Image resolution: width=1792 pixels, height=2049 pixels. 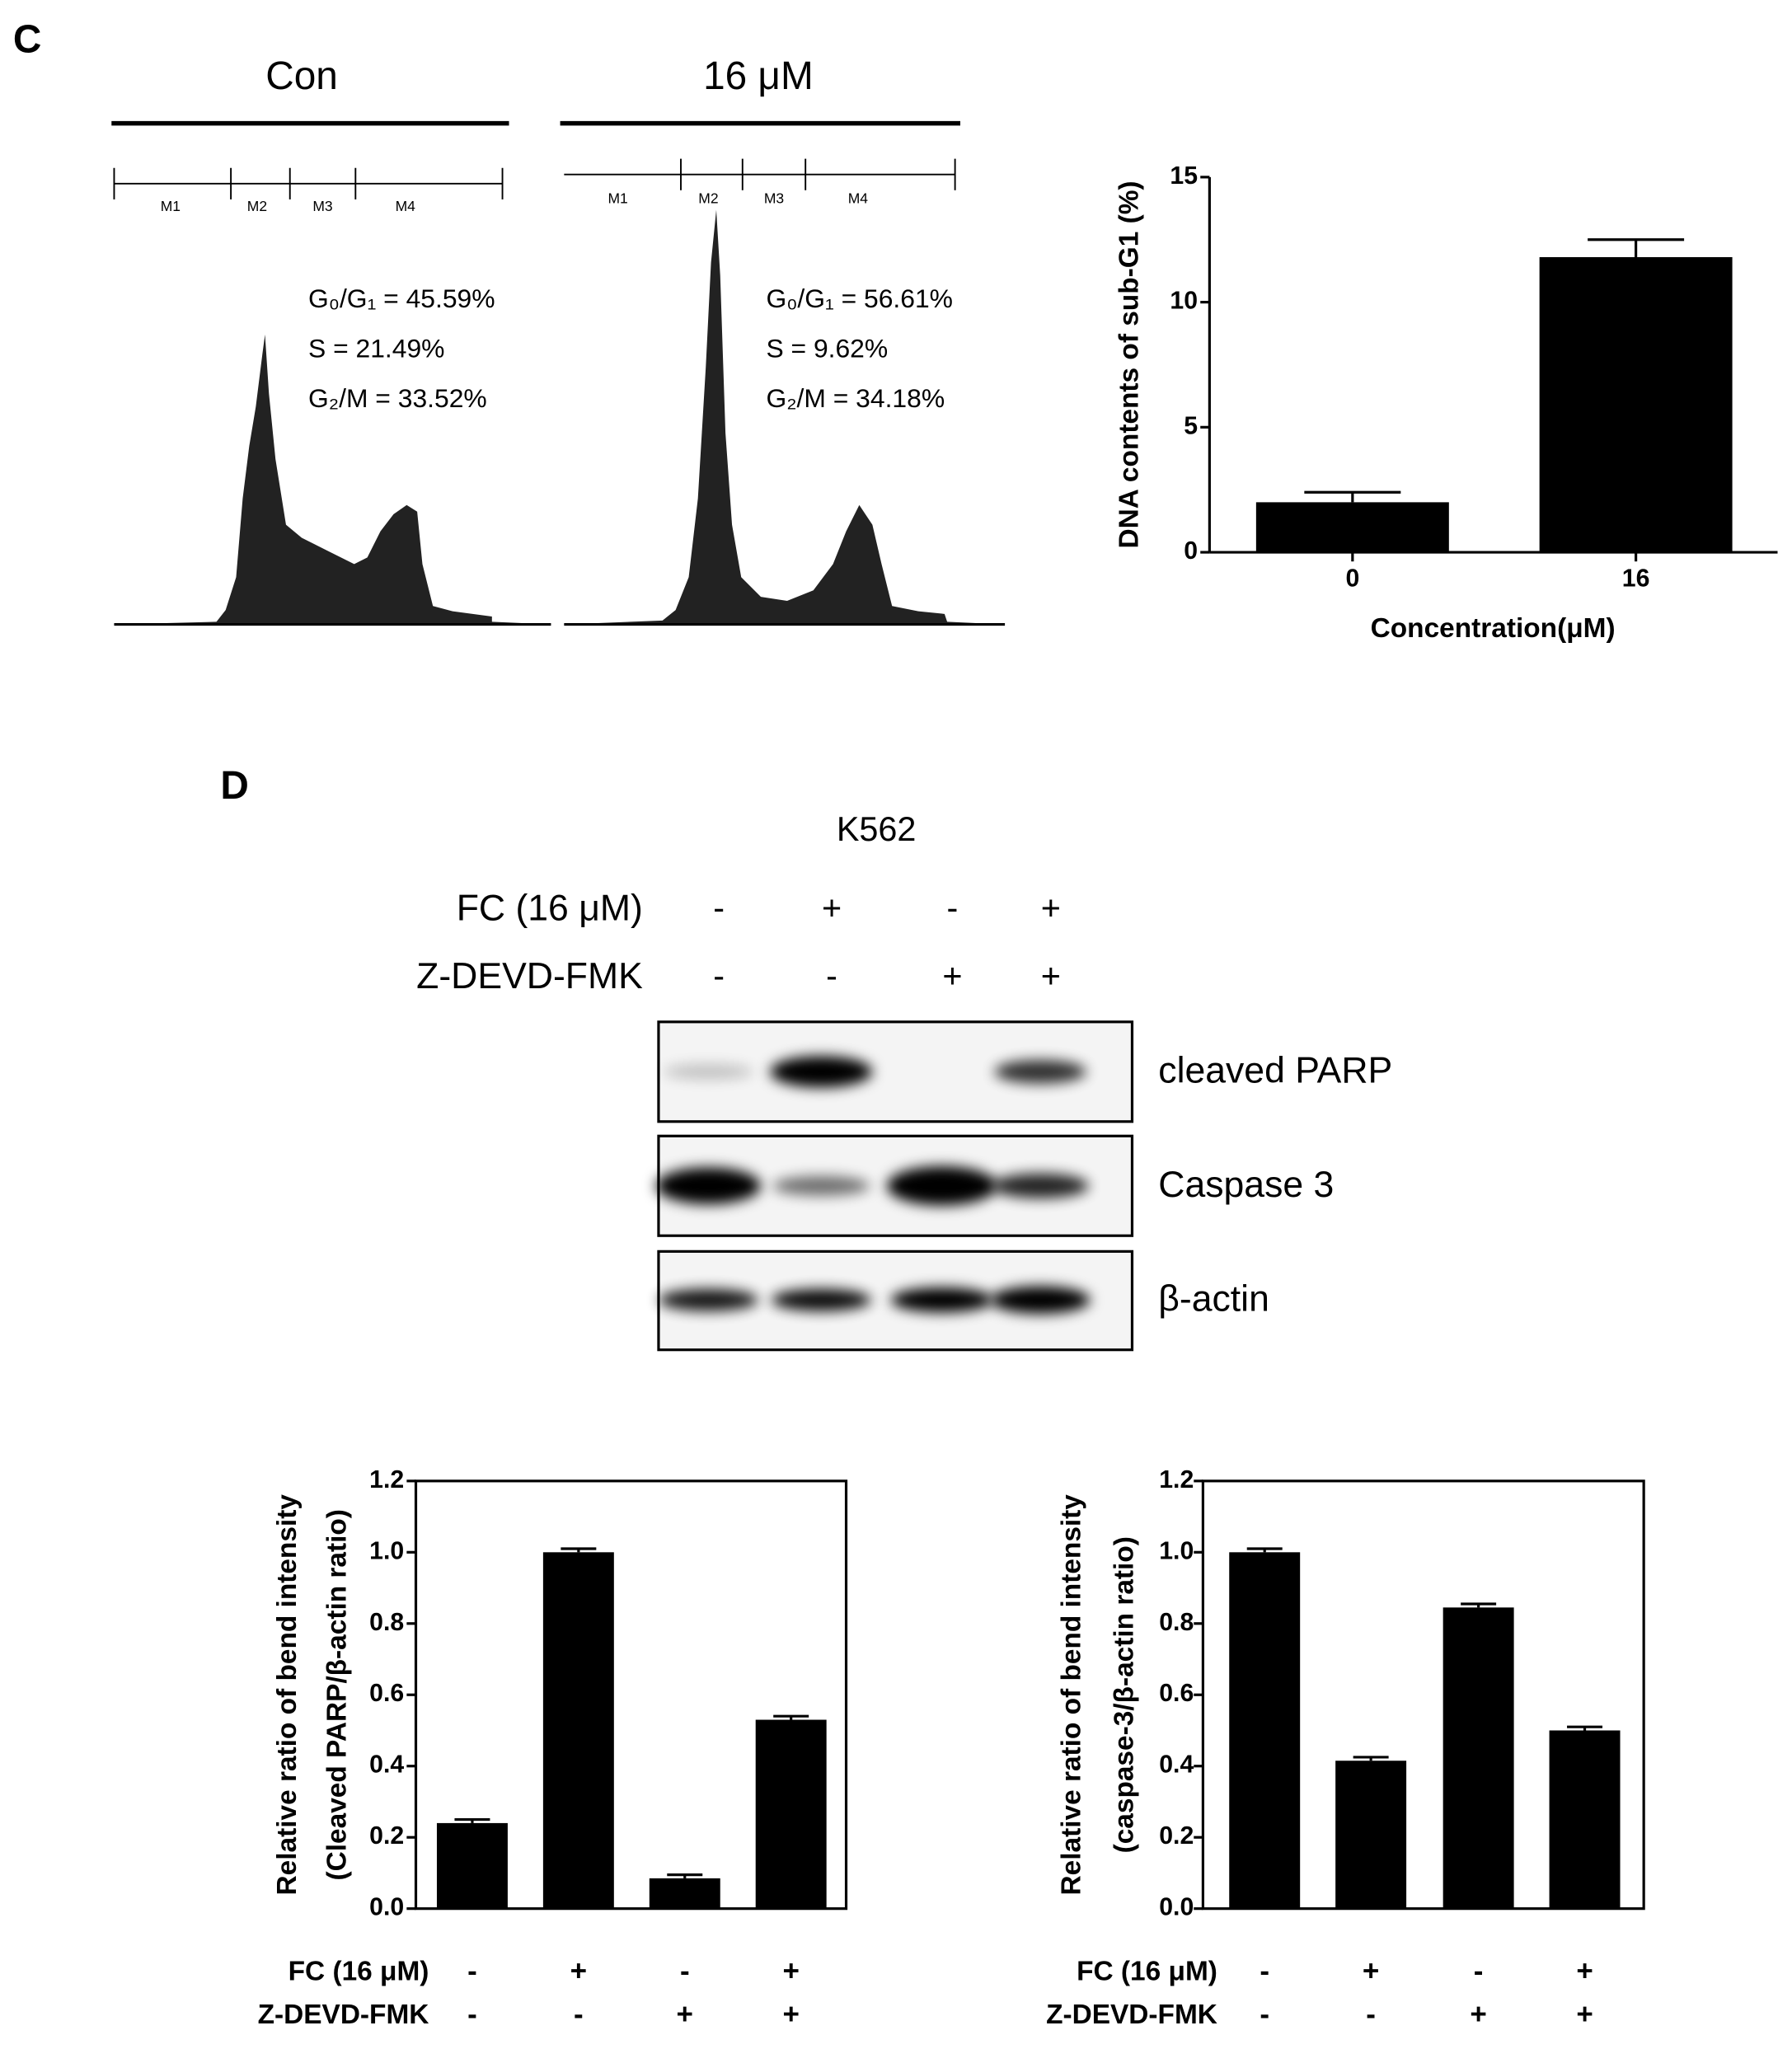 I want to click on stat-text: G₂/M = 33.52%, so click(x=397, y=398).